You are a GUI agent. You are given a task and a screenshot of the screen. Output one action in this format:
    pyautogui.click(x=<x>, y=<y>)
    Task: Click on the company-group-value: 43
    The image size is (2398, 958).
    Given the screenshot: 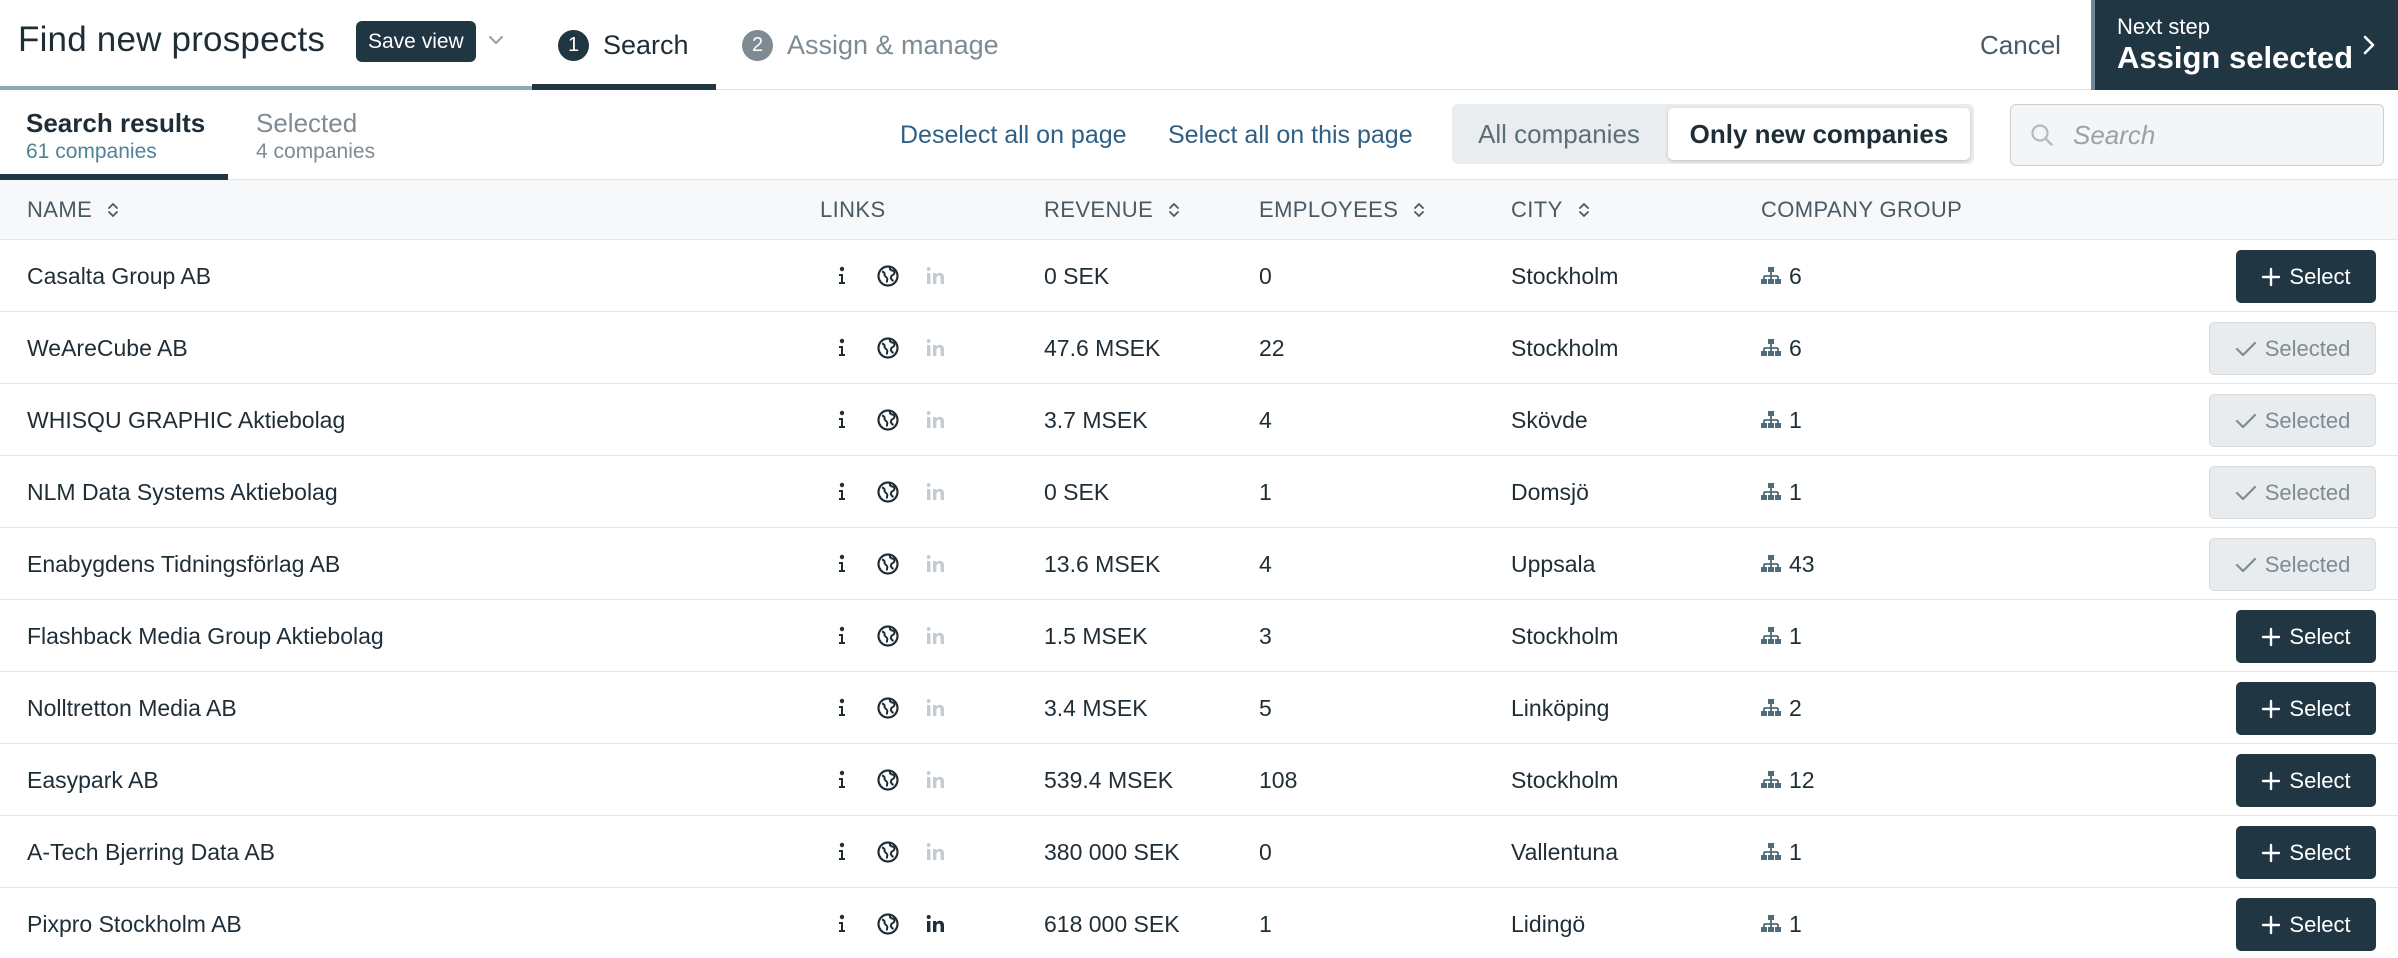 What is the action you would take?
    pyautogui.click(x=1787, y=564)
    